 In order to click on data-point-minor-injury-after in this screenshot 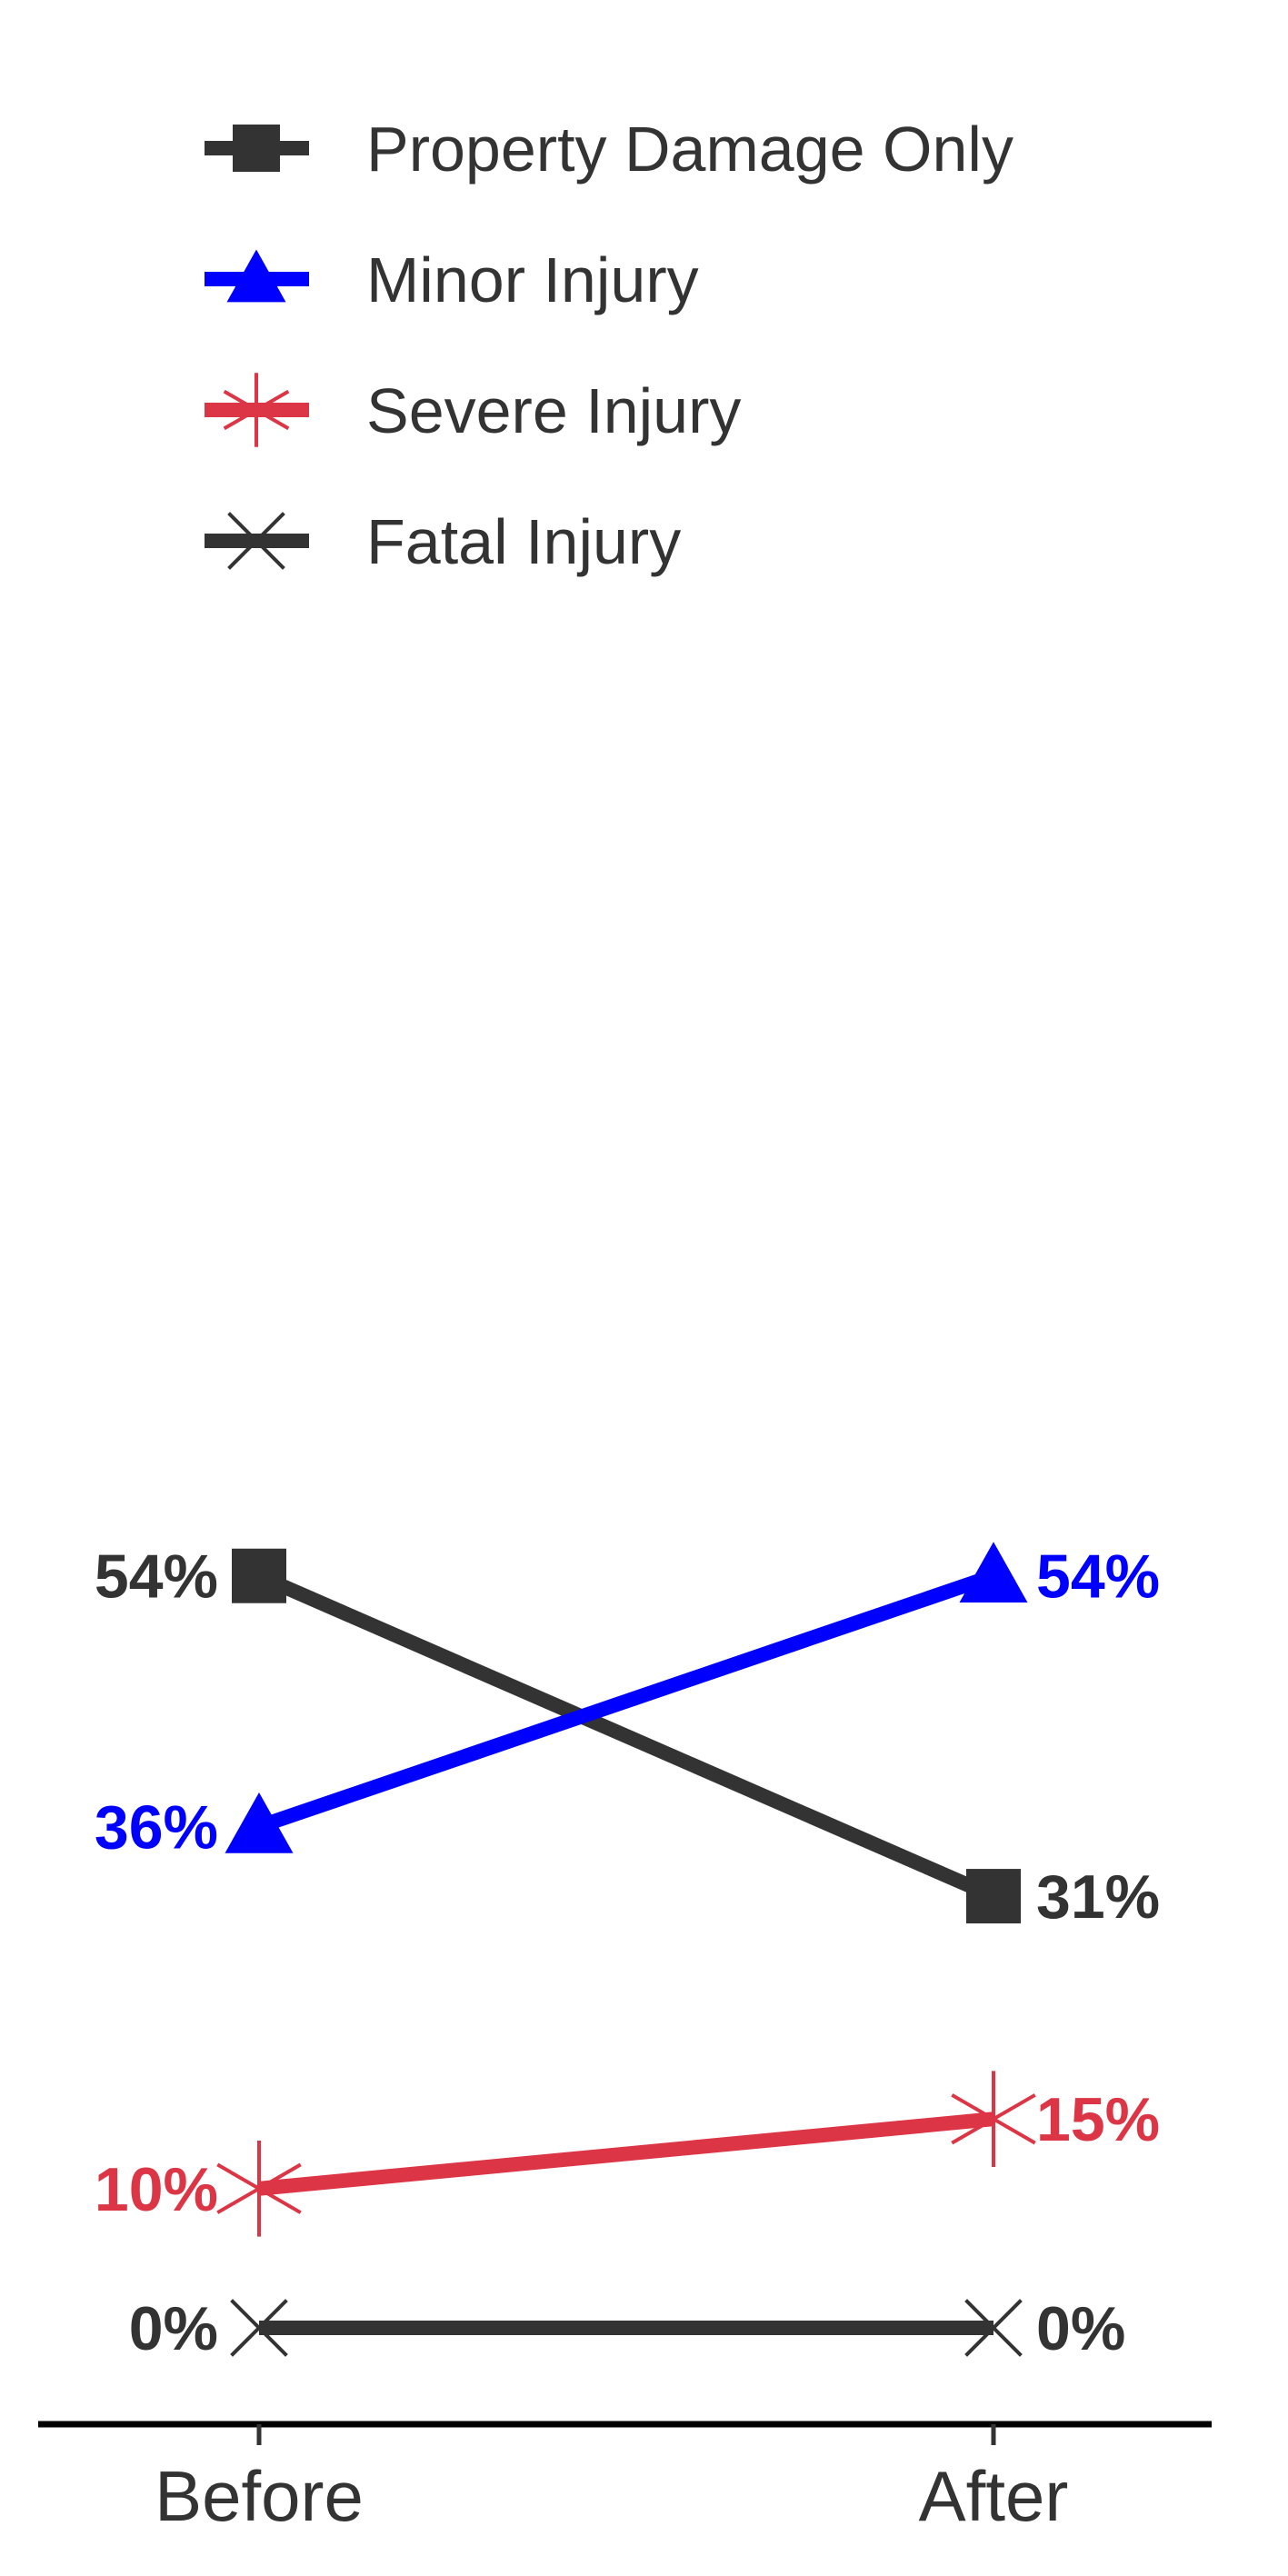, I will do `click(993, 1572)`.